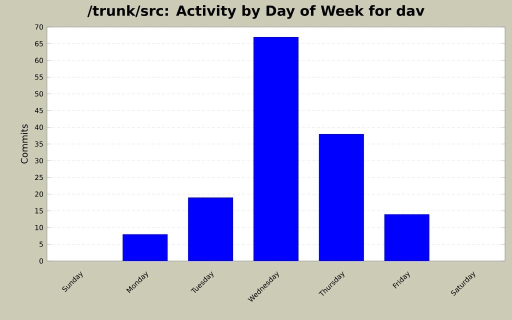  I want to click on y-axis-title: Commits, so click(24, 144).